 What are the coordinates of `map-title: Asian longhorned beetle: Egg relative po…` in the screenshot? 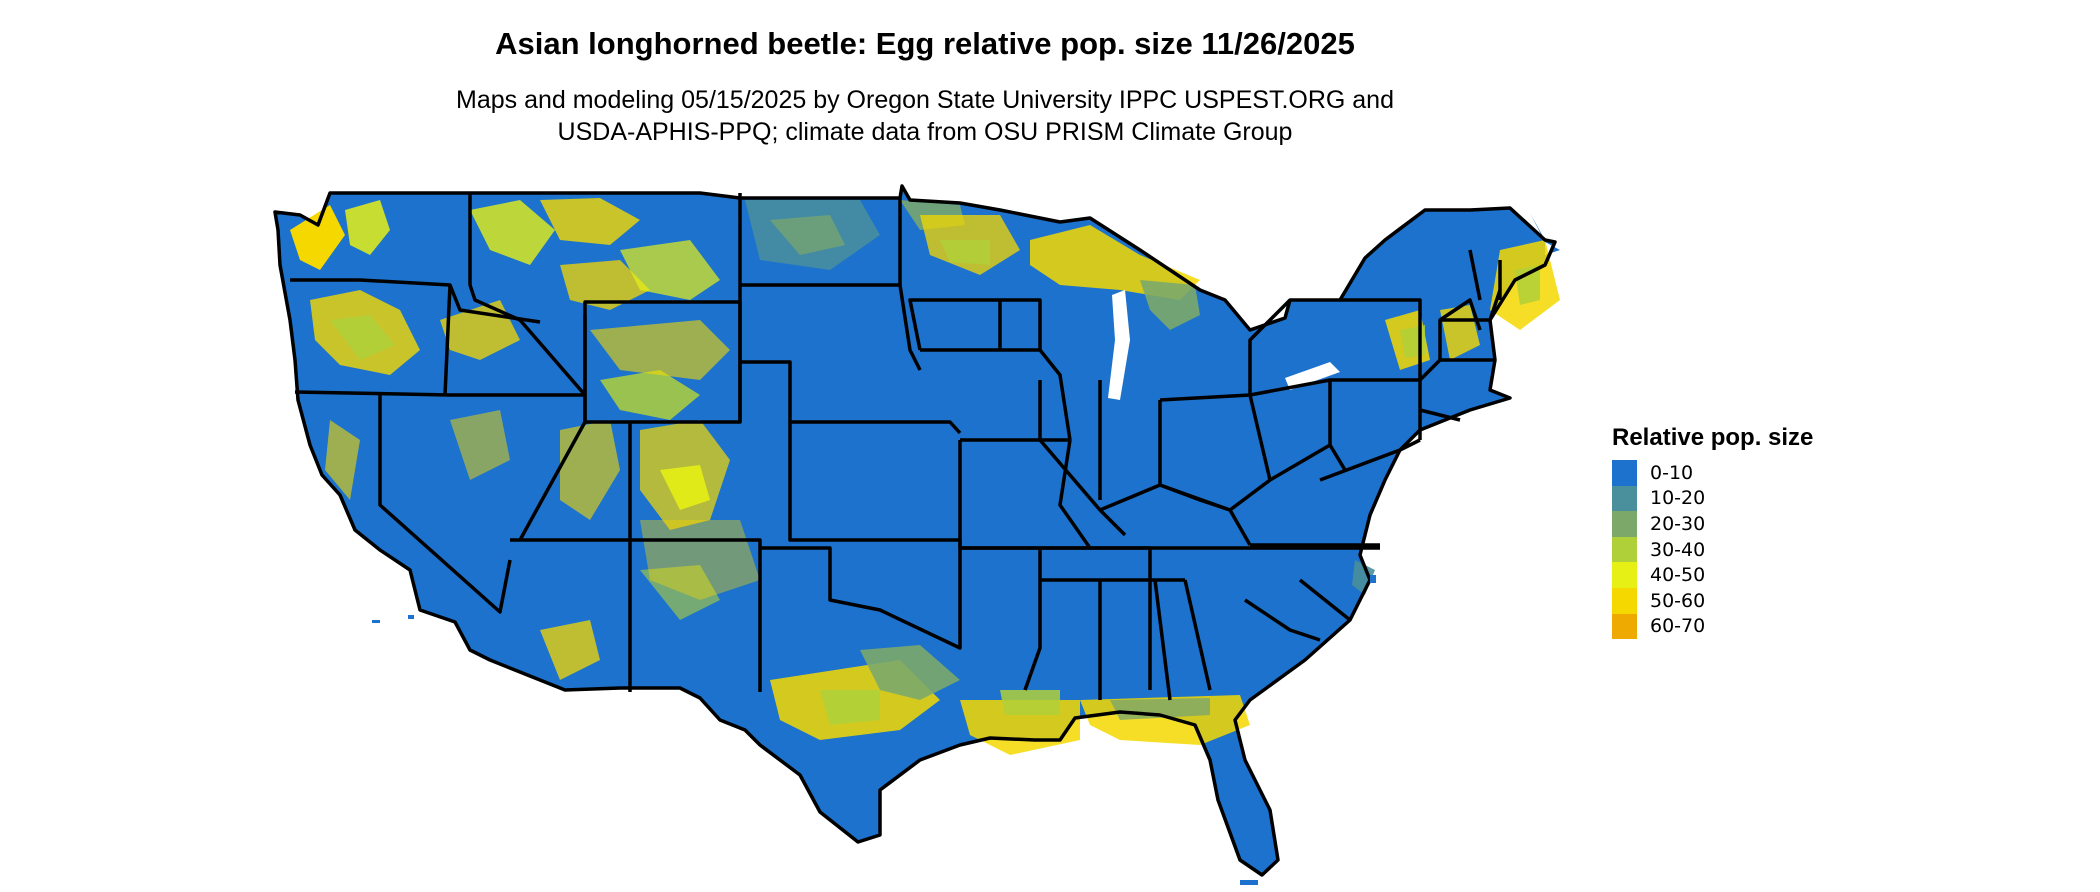 It's located at (925, 43).